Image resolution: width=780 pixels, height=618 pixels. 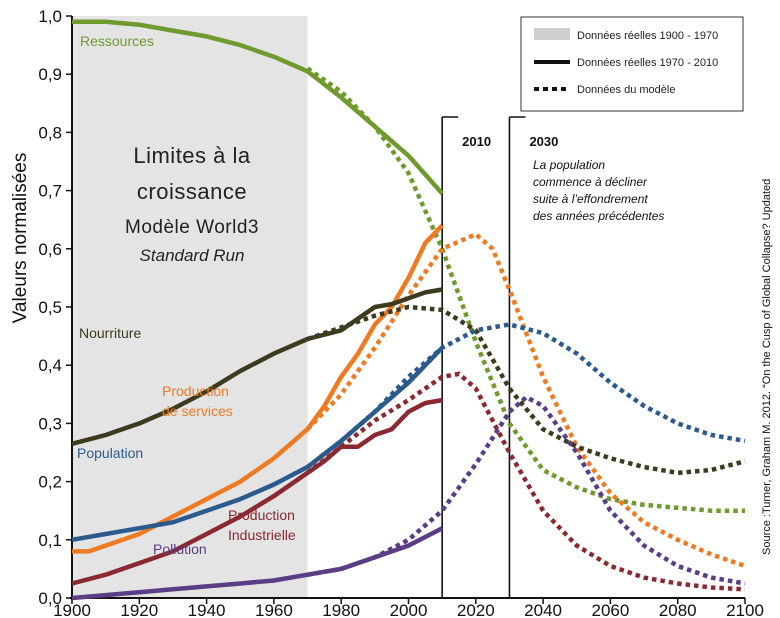 I want to click on y-tick-label: 0,9, so click(x=50, y=74).